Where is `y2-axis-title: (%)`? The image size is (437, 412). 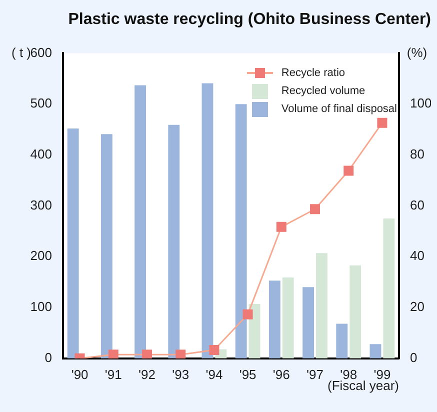 y2-axis-title: (%) is located at coordinates (417, 52).